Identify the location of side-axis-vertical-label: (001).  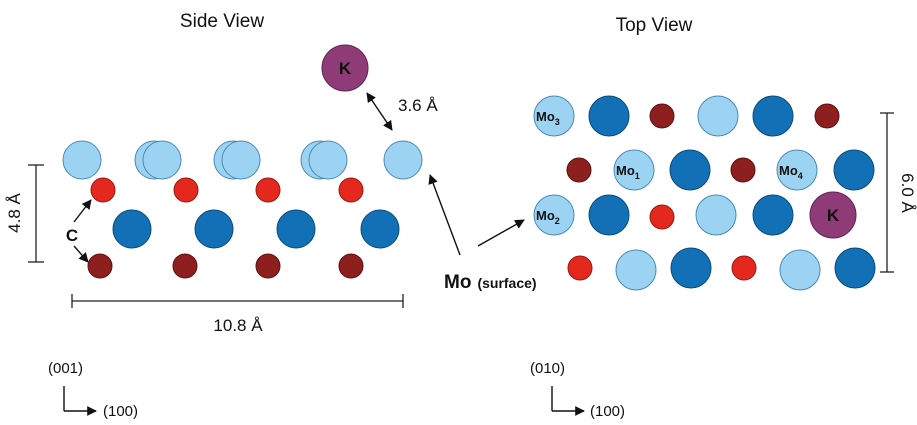
(65, 368).